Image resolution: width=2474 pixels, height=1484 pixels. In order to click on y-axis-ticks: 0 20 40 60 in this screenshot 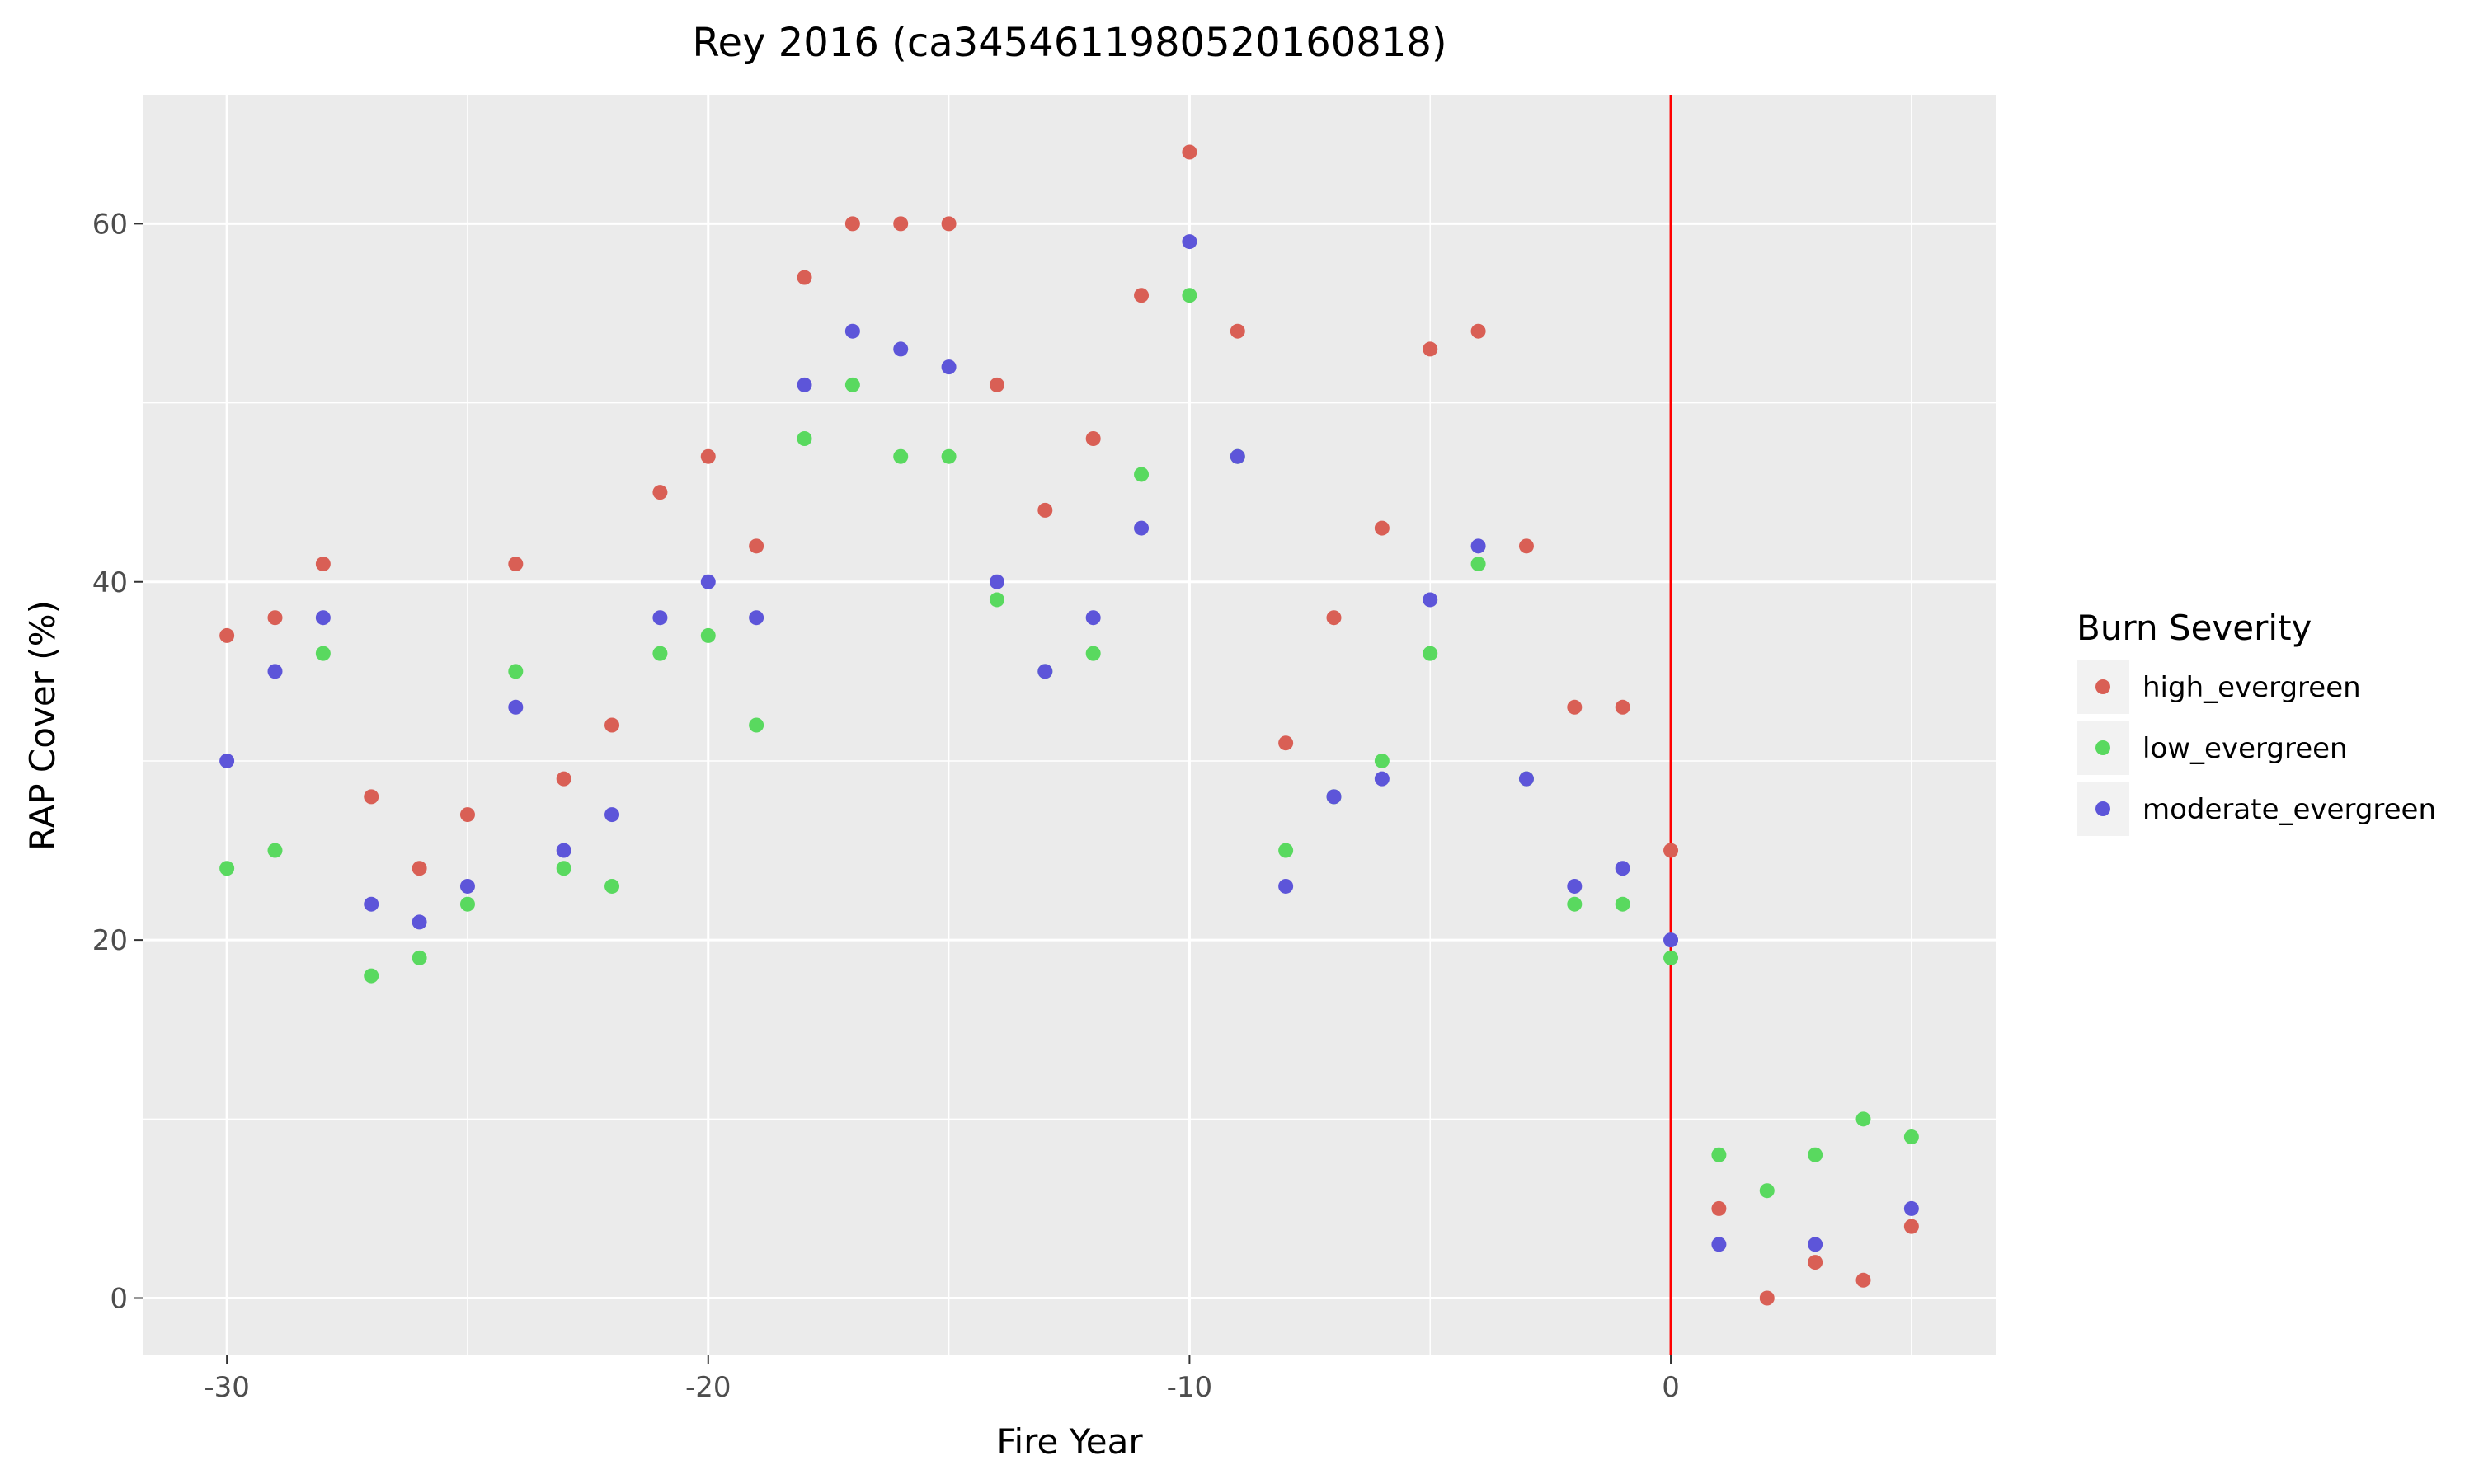, I will do `click(117, 762)`.